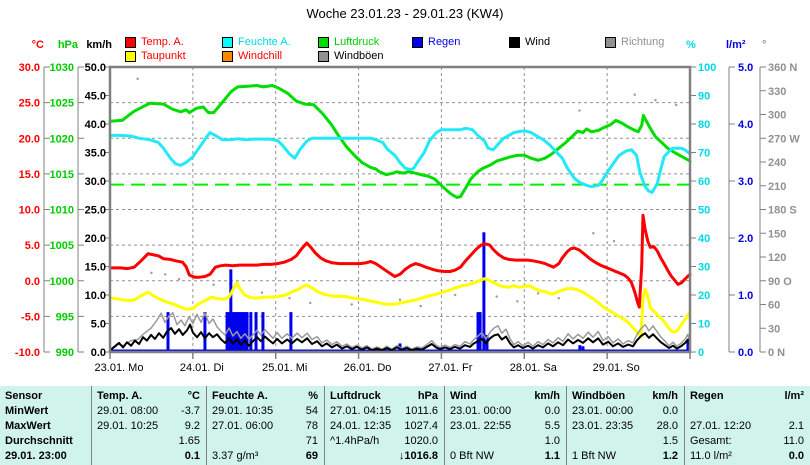 This screenshot has height=465, width=810. Describe the element at coordinates (745, 182) in the screenshot. I see `axis-tick-label: 3.0` at that location.